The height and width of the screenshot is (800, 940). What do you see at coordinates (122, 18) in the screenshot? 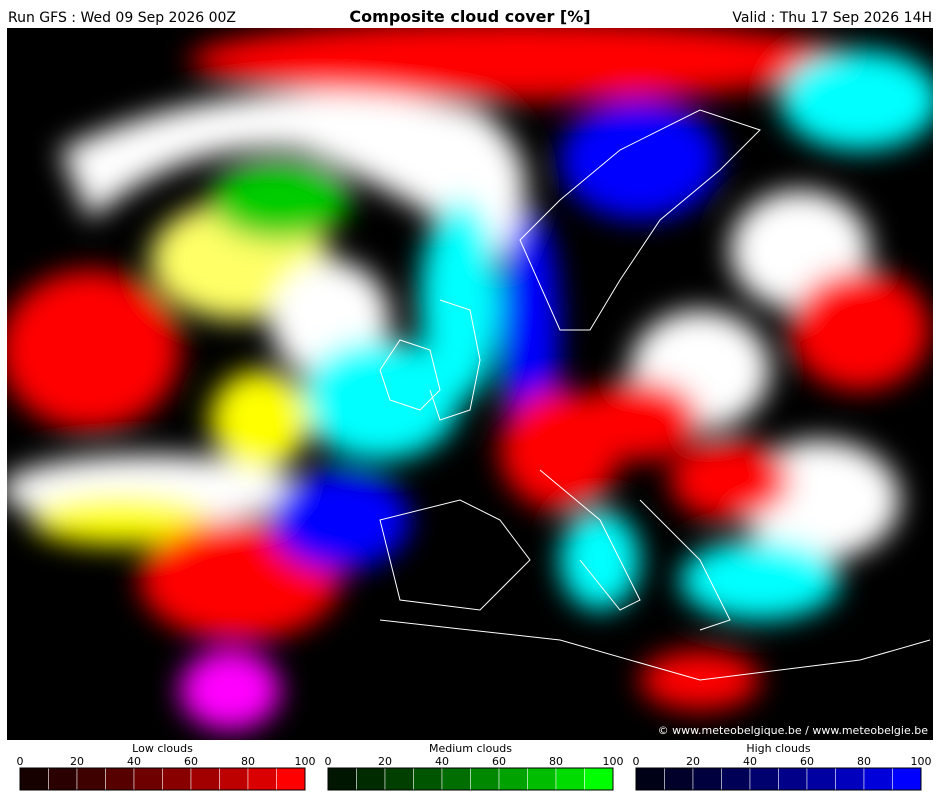
I see `run-label: Run GFS : Wed 09 Sep 2026 00Z` at bounding box center [122, 18].